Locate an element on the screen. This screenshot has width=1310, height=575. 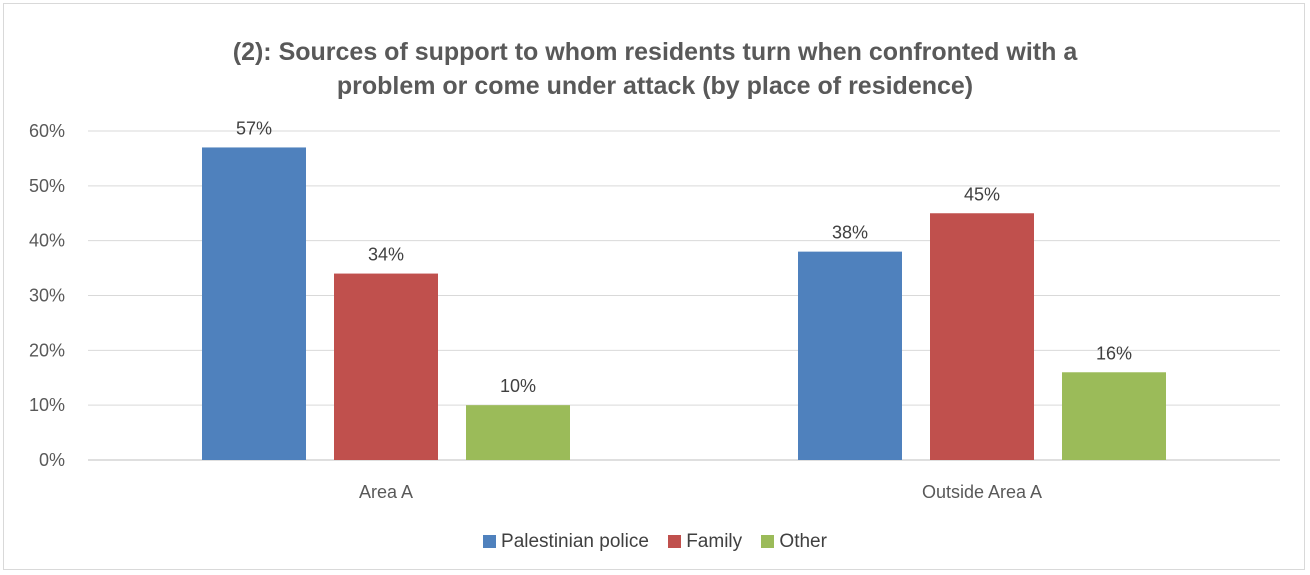
data-label: 45% is located at coordinates (982, 194).